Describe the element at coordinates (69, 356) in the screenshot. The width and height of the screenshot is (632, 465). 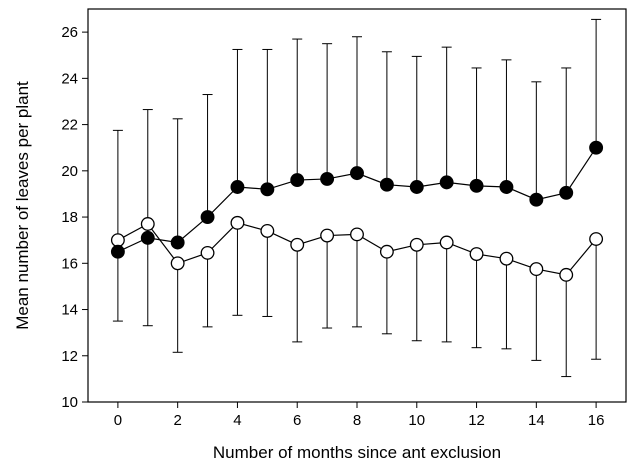
I see `y-tick-label: 12` at that location.